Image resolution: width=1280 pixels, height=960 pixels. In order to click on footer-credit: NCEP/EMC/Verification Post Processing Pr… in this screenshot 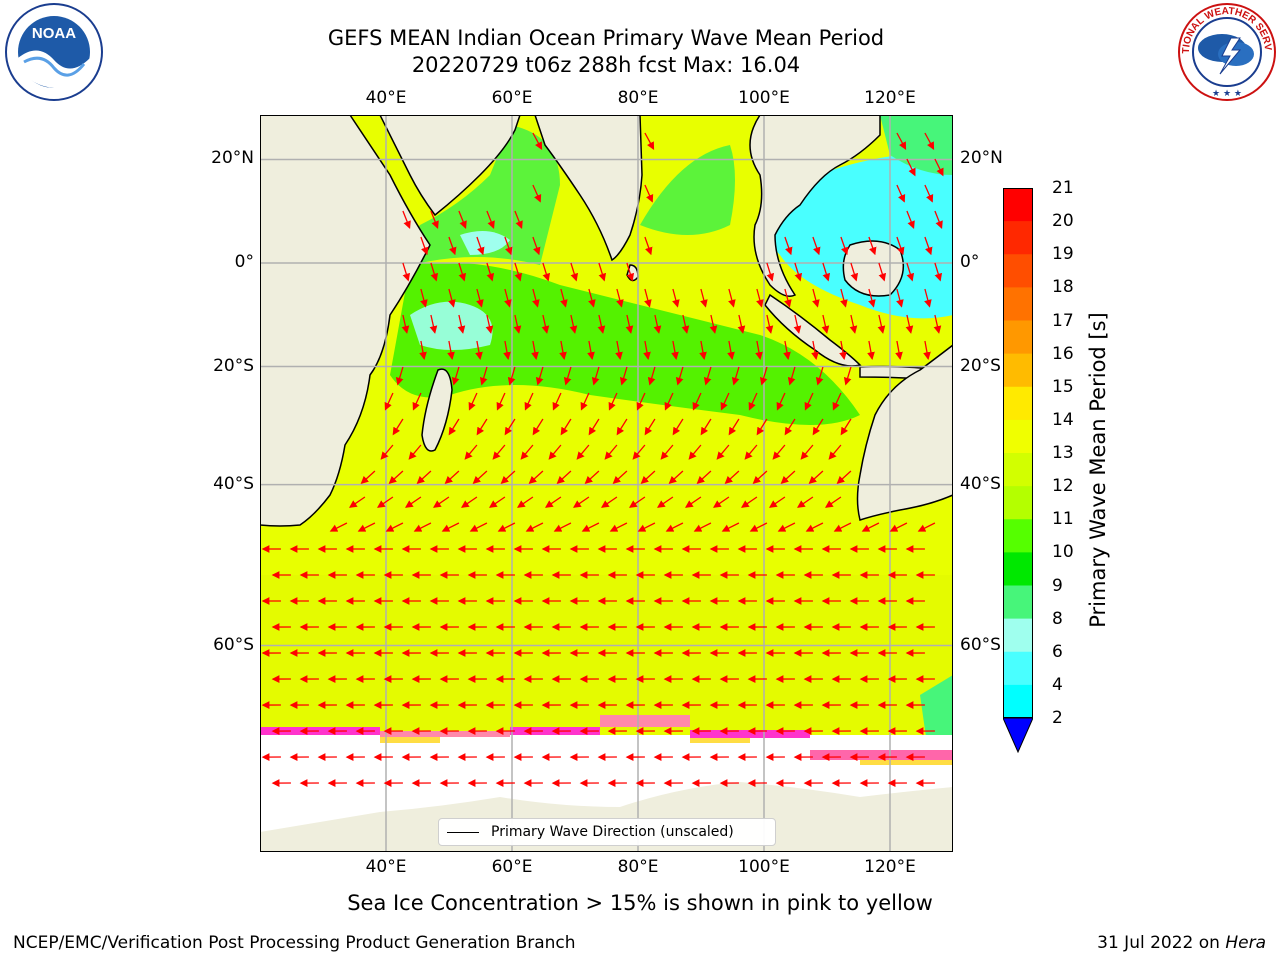, I will do `click(294, 943)`.